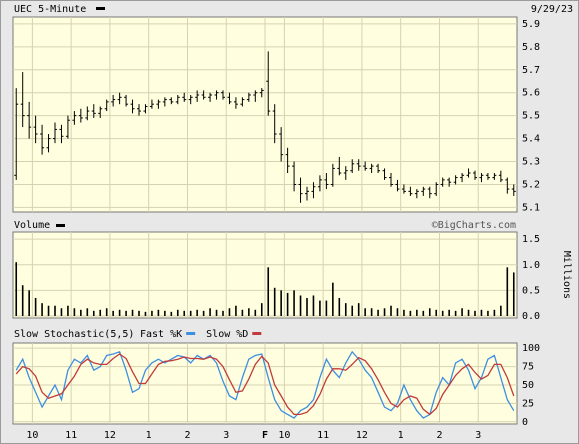 The width and height of the screenshot is (579, 444). Describe the element at coordinates (474, 225) in the screenshot. I see `watermark: ©BigCharts.com` at that location.